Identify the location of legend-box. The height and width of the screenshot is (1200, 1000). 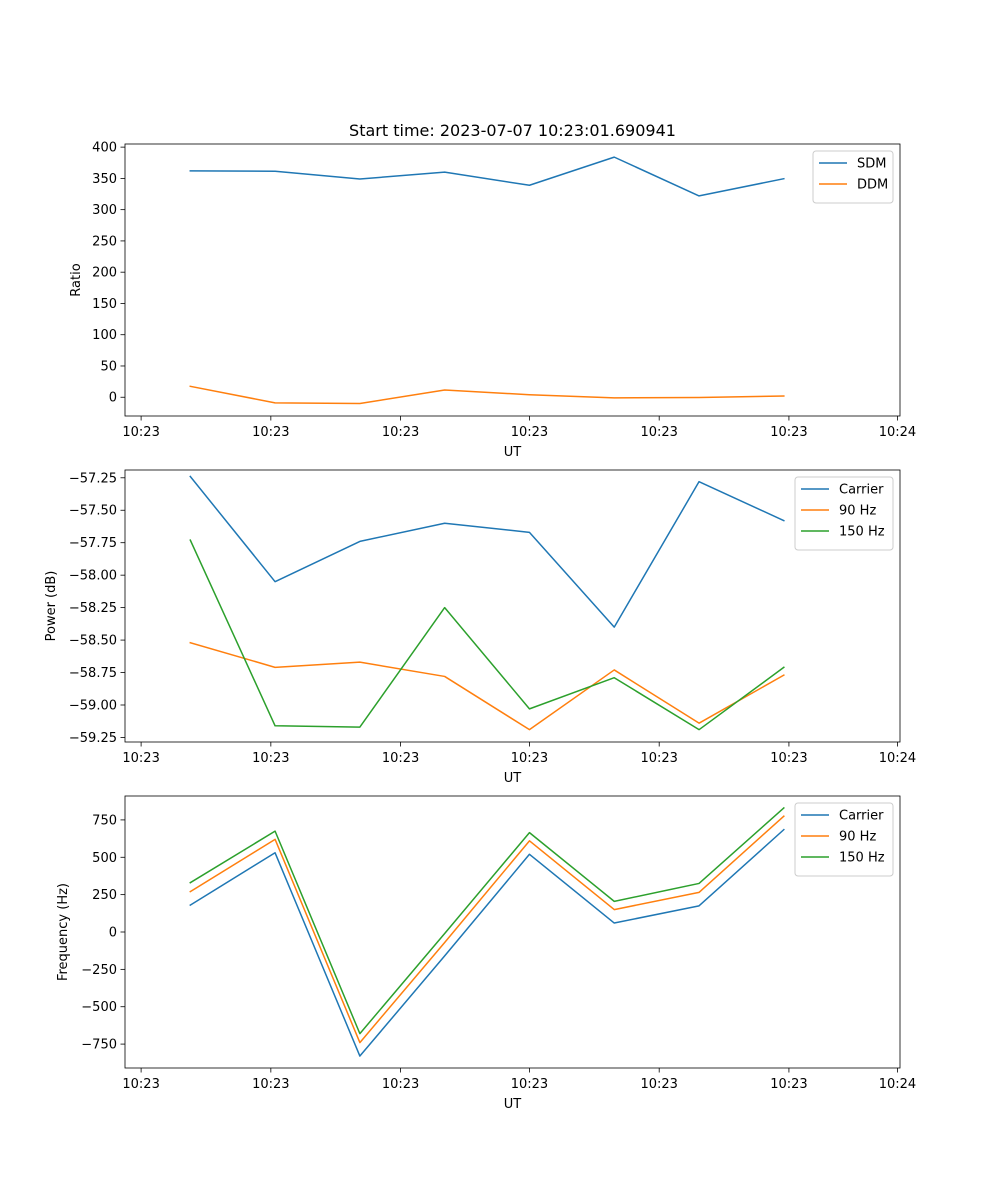
(853, 177).